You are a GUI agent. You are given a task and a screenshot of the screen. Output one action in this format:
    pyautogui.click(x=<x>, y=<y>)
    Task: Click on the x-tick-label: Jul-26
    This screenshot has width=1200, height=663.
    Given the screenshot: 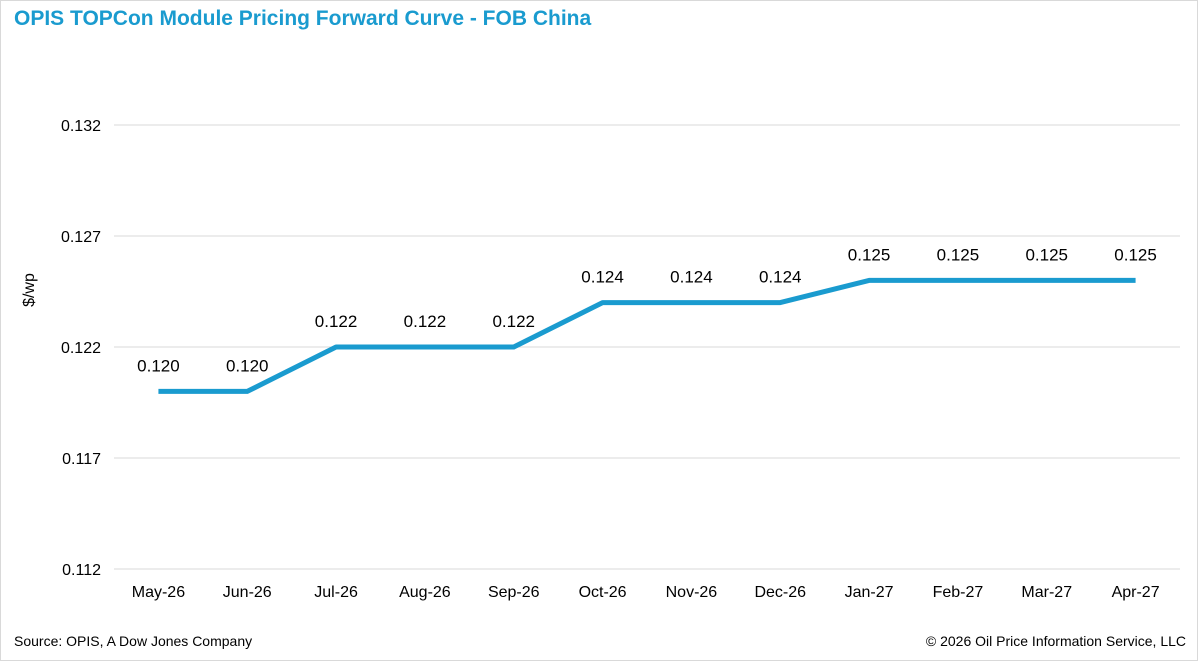 What is the action you would take?
    pyautogui.click(x=336, y=592)
    